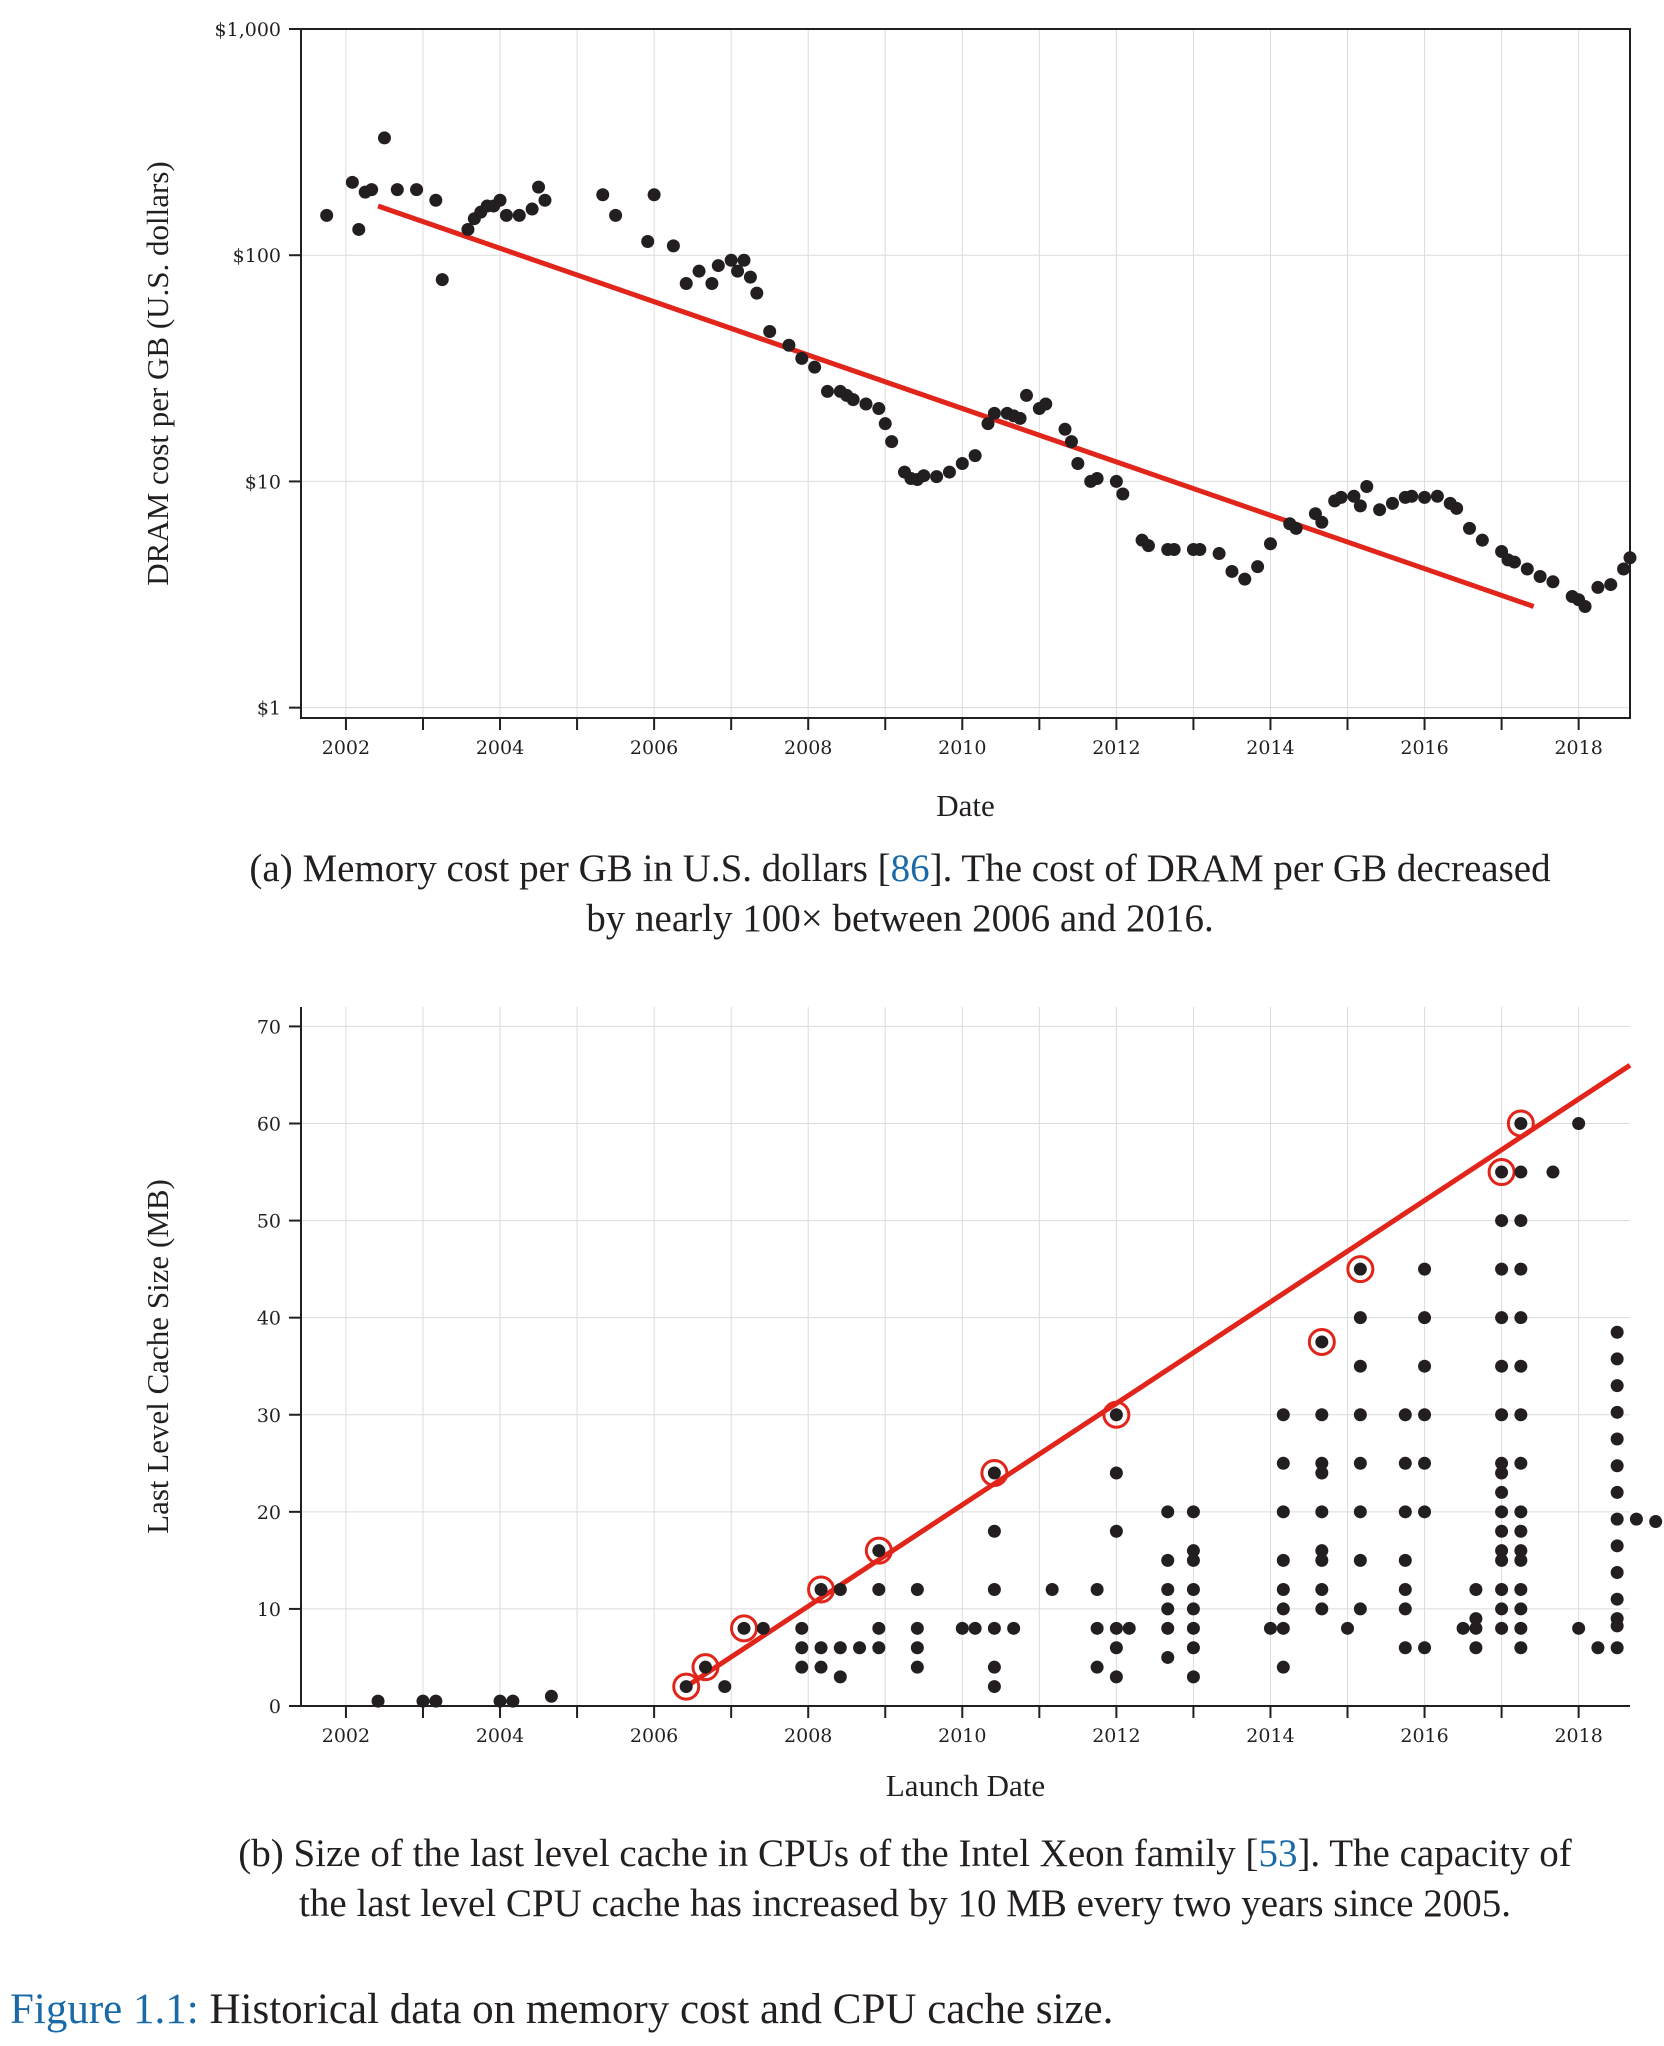  I want to click on x-tick-label: 2016, so click(1424, 748).